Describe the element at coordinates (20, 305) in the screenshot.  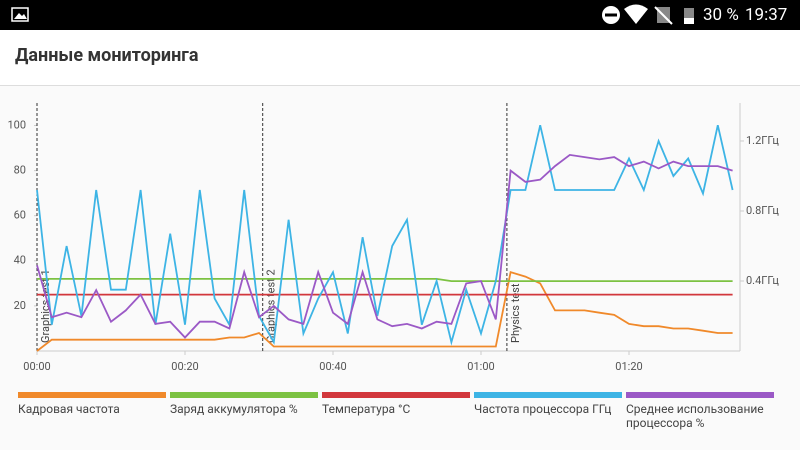
I see `y-tick-label: 20` at that location.